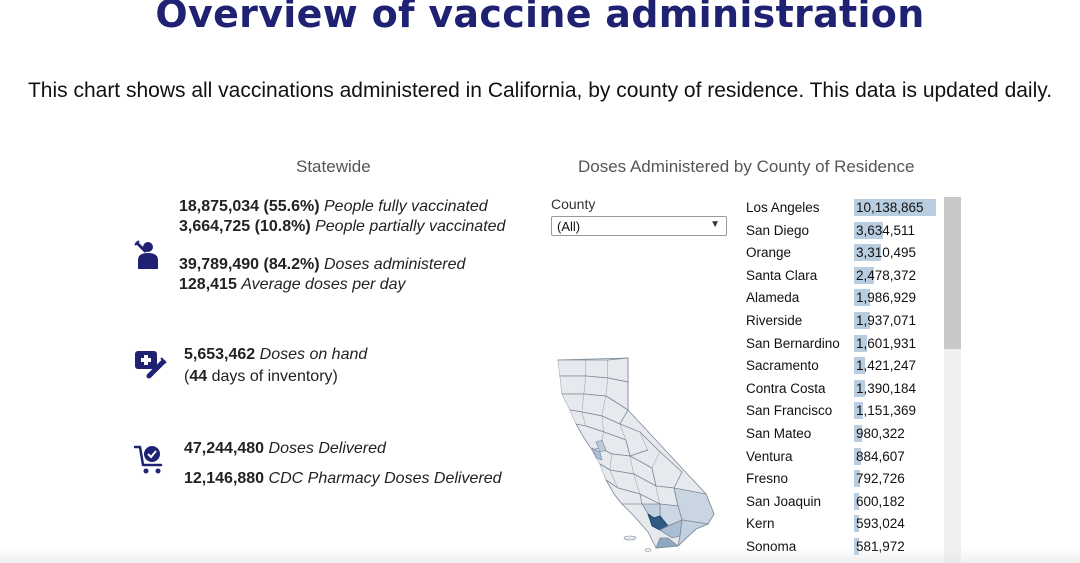  Describe the element at coordinates (845, 411) in the screenshot. I see `county-row: San Francisco 1,151,369` at that location.